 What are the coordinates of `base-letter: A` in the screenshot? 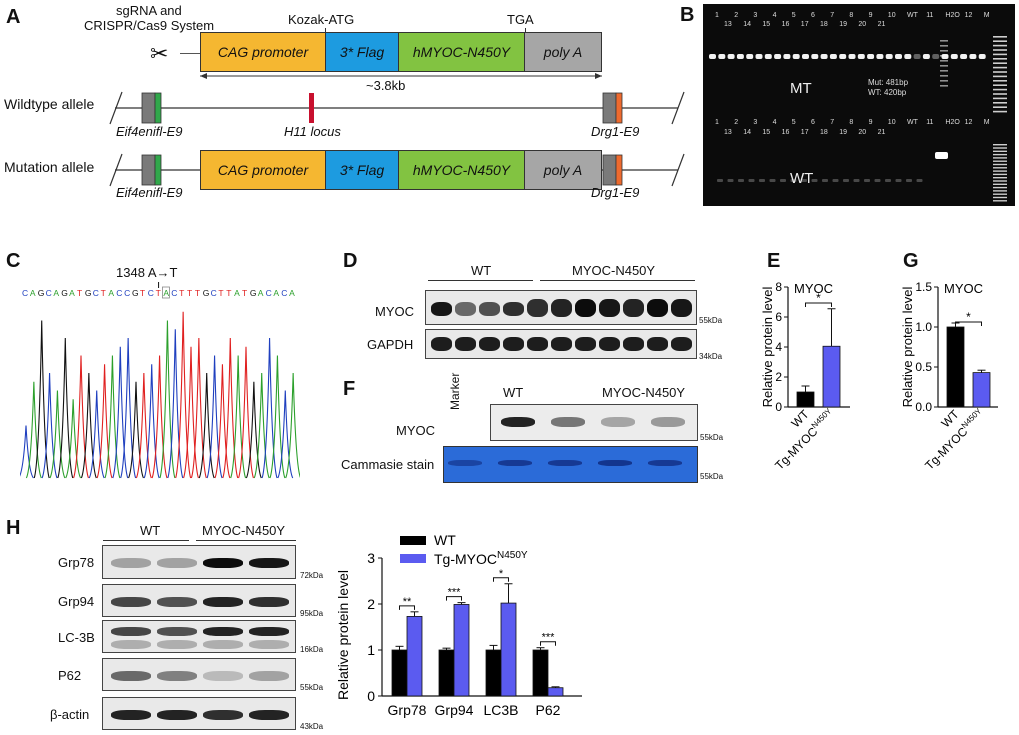 It's located at (72, 293).